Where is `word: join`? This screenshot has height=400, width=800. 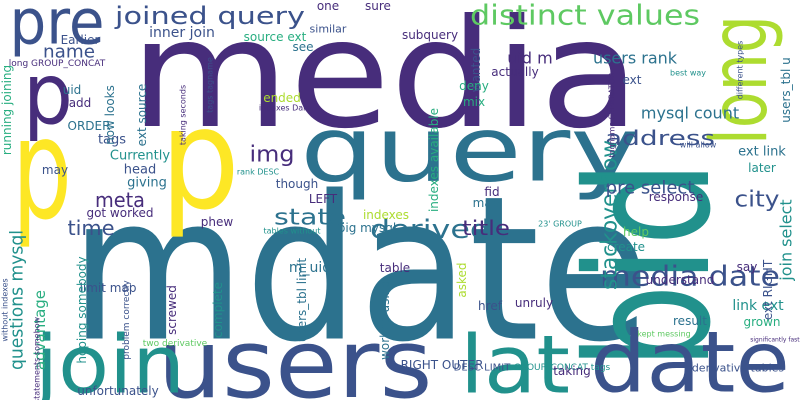
word: join is located at coordinates (109, 359).